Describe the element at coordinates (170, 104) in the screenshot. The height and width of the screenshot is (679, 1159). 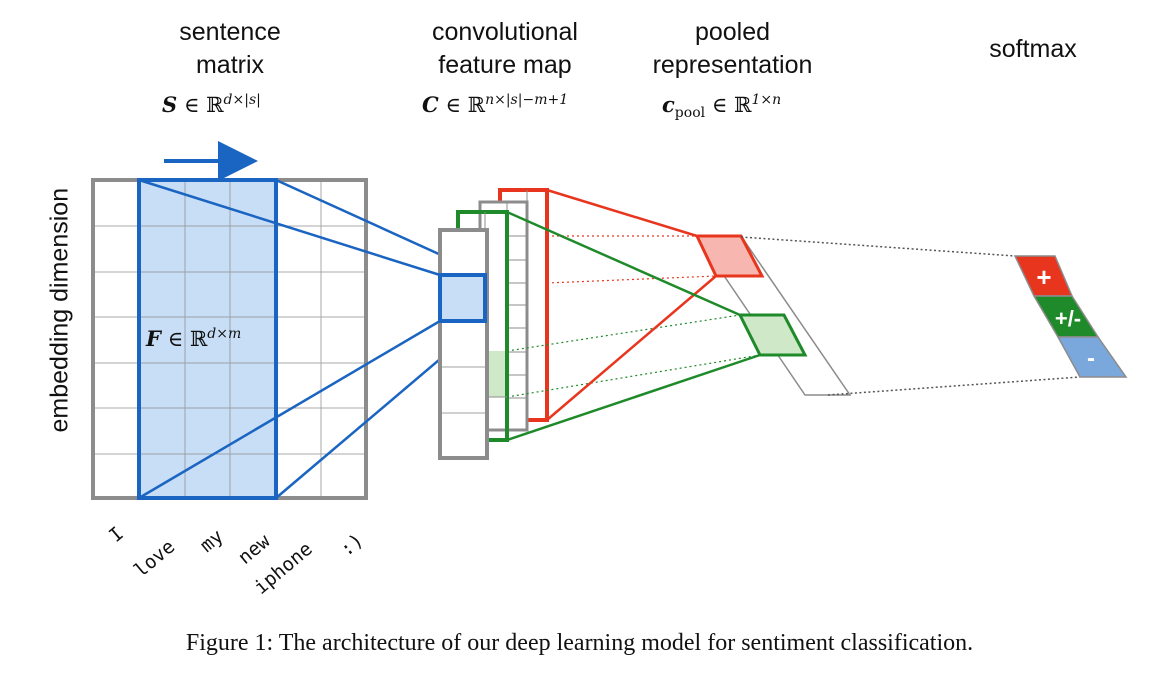
I see `math-S-symbol: S` at that location.